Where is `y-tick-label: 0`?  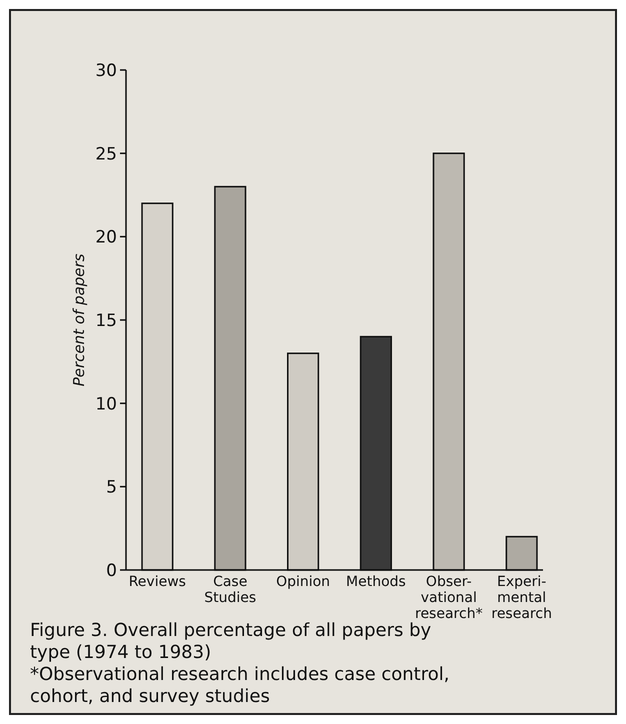 y-tick-label: 0 is located at coordinates (111, 570).